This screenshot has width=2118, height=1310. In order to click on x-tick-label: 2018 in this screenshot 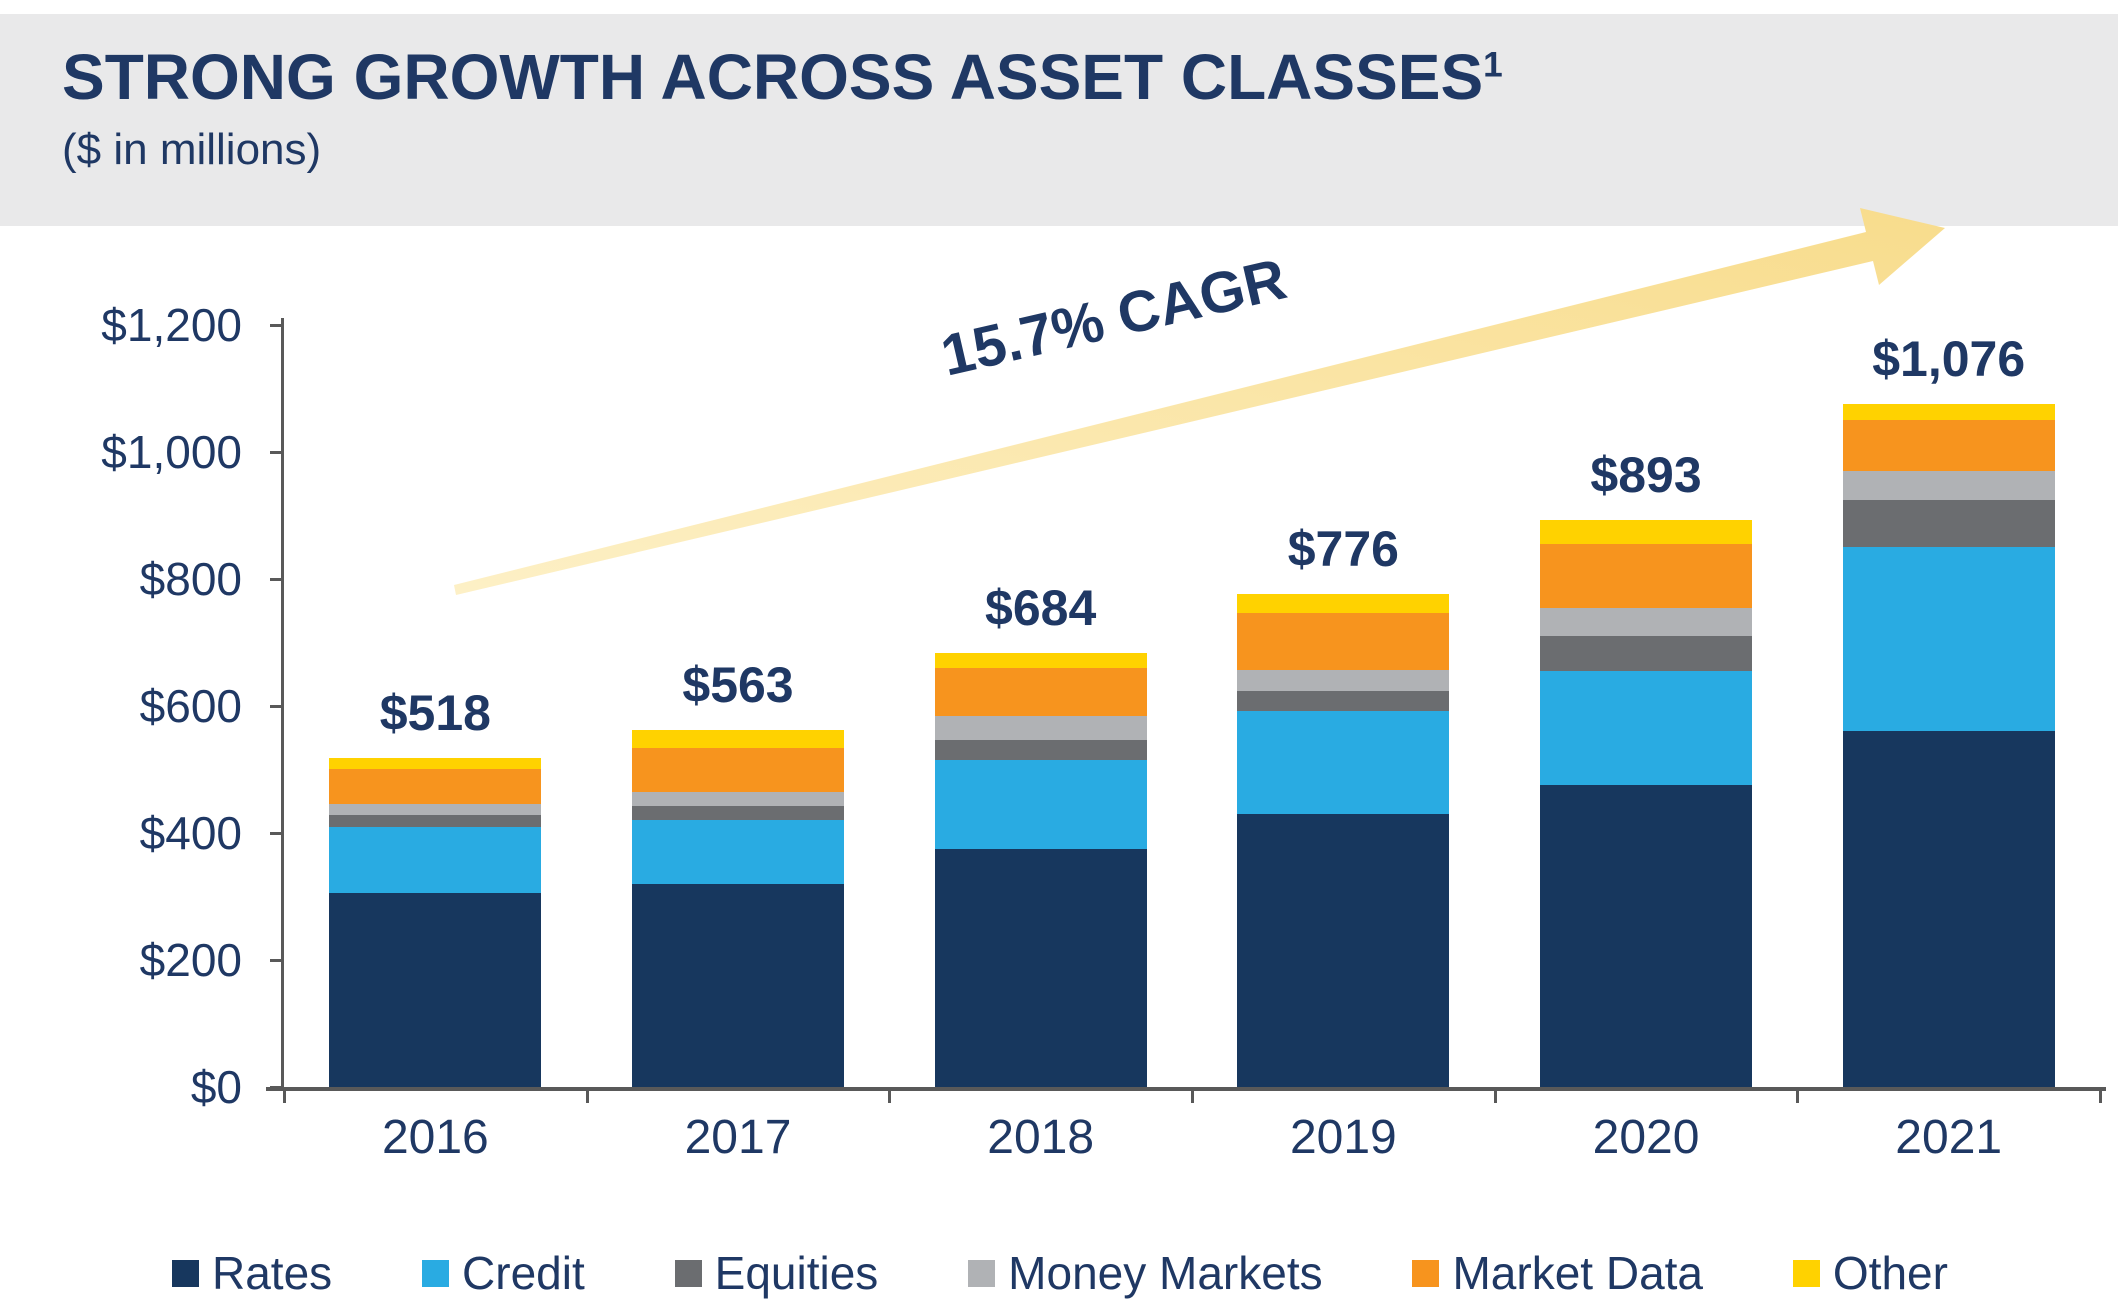, I will do `click(1041, 1137)`.